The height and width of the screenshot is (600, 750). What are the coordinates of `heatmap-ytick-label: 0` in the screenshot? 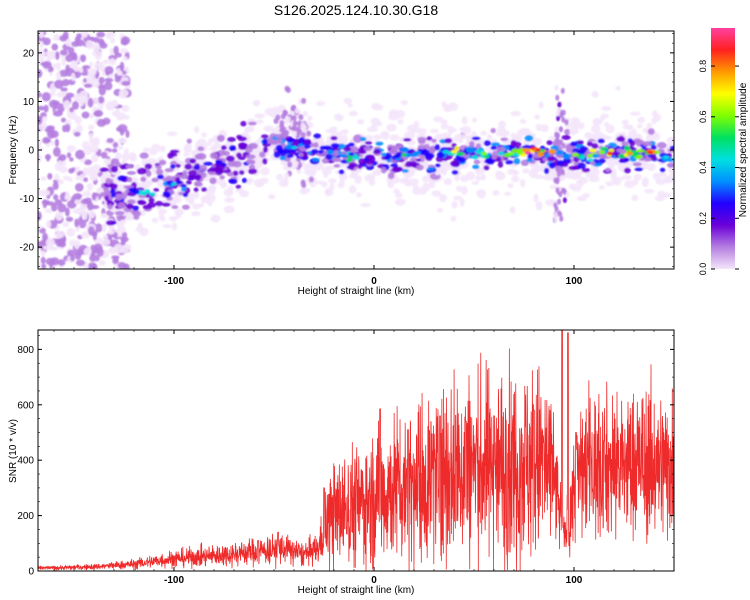 It's located at (31, 151).